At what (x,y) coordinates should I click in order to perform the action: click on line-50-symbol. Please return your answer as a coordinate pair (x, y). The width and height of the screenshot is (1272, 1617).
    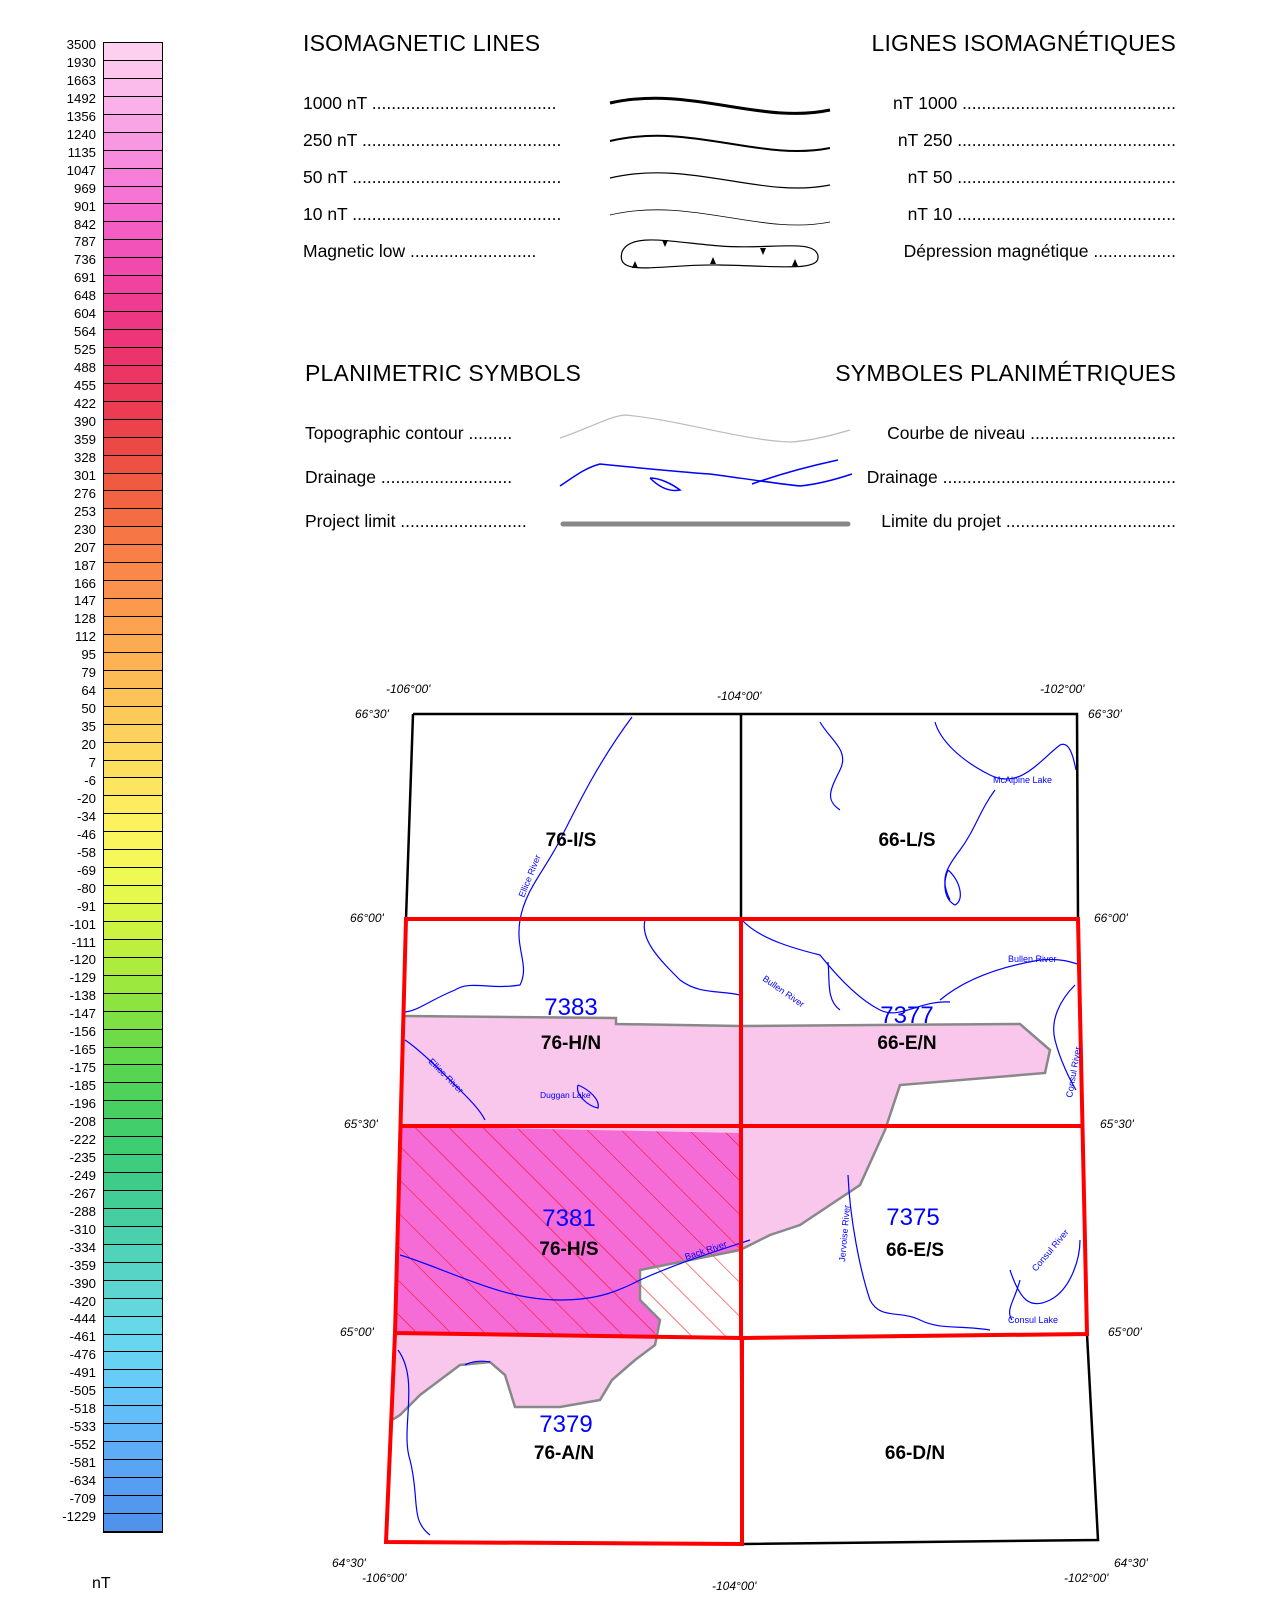
    Looking at the image, I should click on (720, 180).